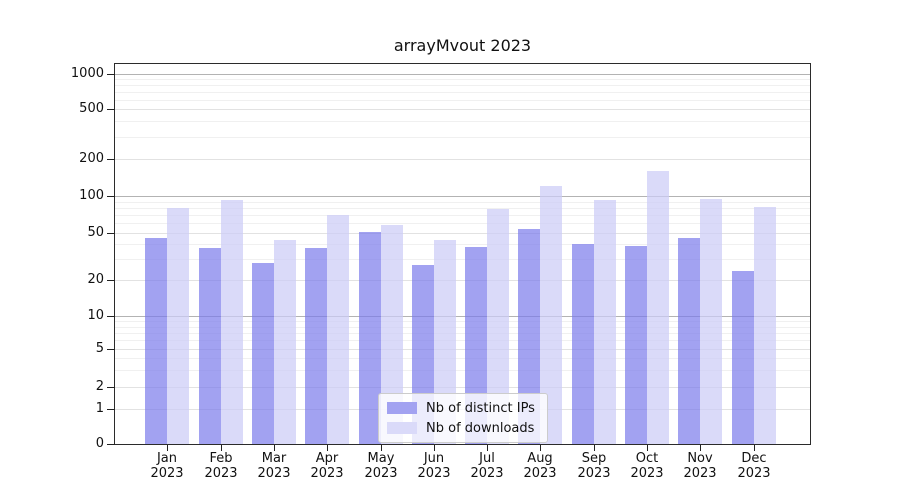  What do you see at coordinates (764, 325) in the screenshot?
I see `bar-downloads-dec-2023` at bounding box center [764, 325].